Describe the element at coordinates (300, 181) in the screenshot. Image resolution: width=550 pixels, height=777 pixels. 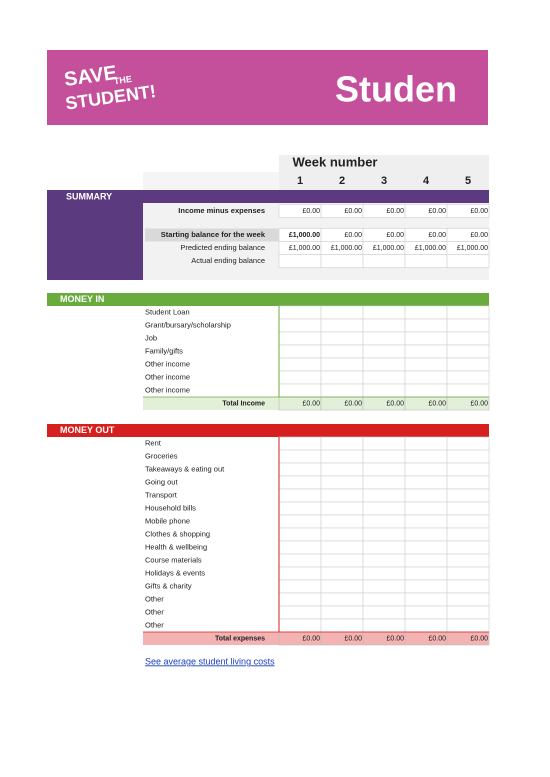
I see `week-number: 1` at that location.